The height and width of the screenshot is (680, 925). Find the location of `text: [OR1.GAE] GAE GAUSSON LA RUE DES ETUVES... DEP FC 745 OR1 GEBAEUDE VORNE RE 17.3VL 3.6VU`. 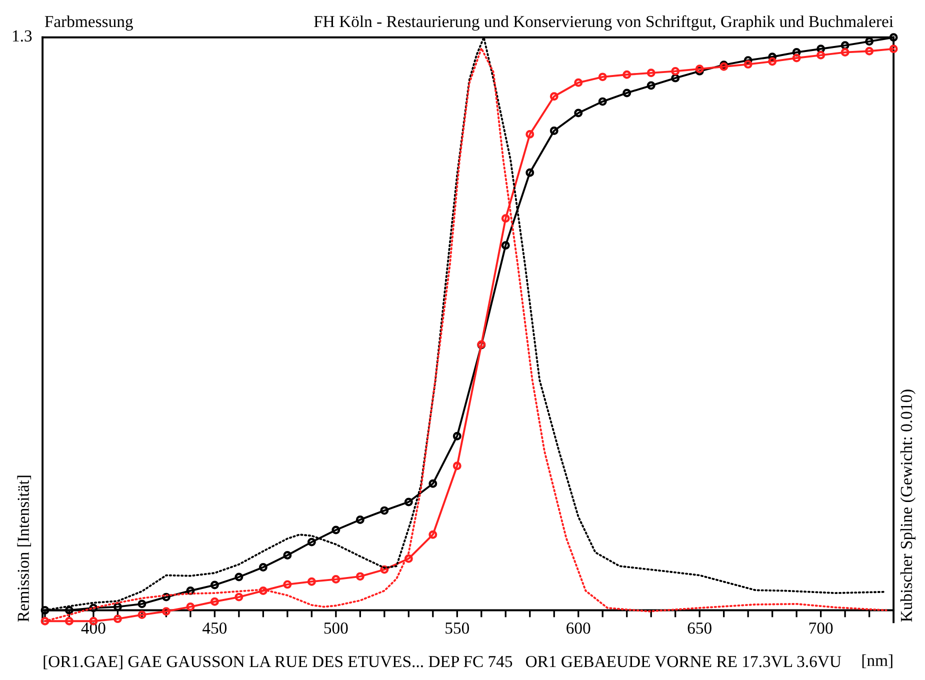

text: [OR1.GAE] GAE GAUSSON LA RUE DES ETUVES... DEP FC 745 OR1 GEBAEUDE VORNE RE 17.3VL 3.6VU is located at coordinates (443, 662).